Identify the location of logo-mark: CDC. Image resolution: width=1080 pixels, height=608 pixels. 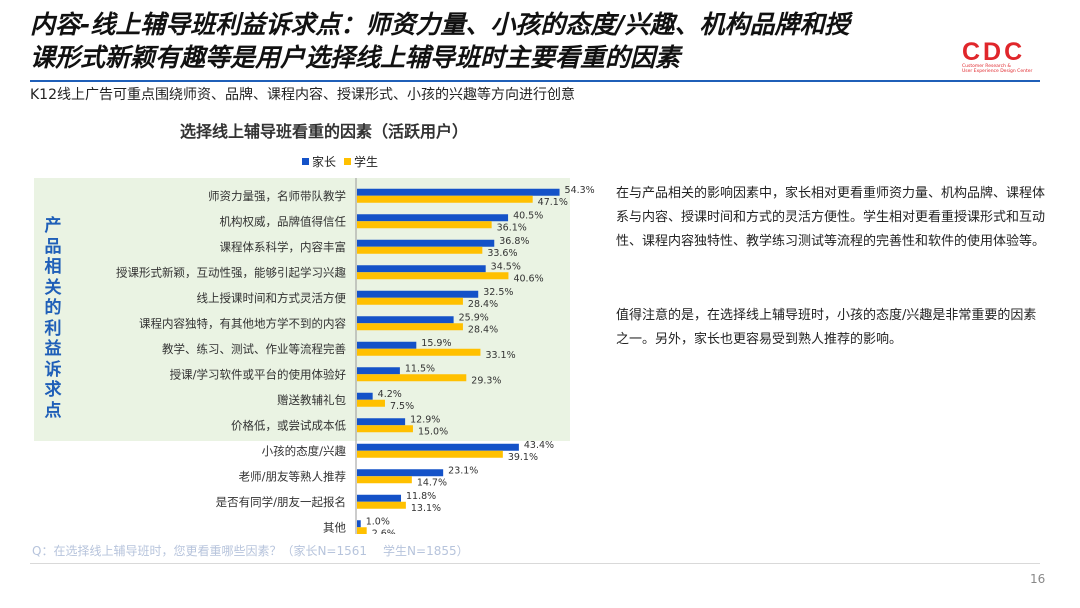
(994, 52).